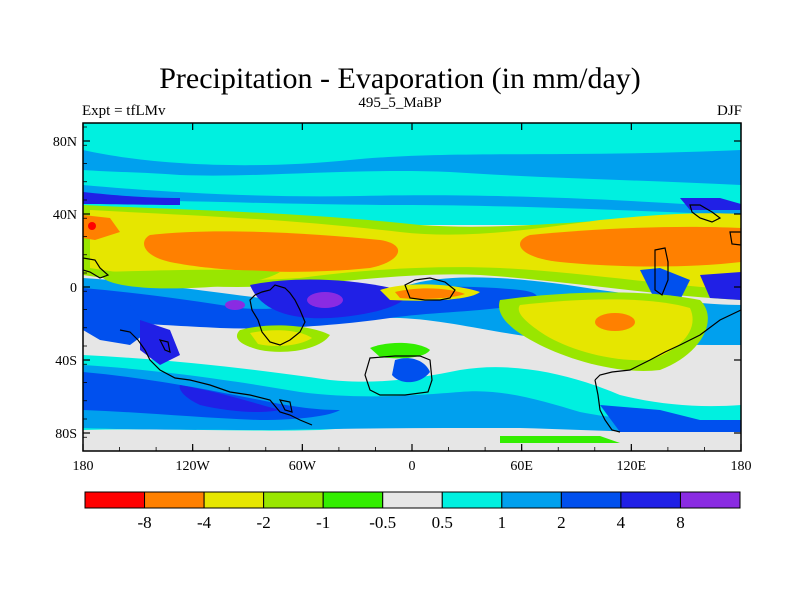 This screenshot has width=800, height=600. I want to click on colorbar-label: -4, so click(204, 522).